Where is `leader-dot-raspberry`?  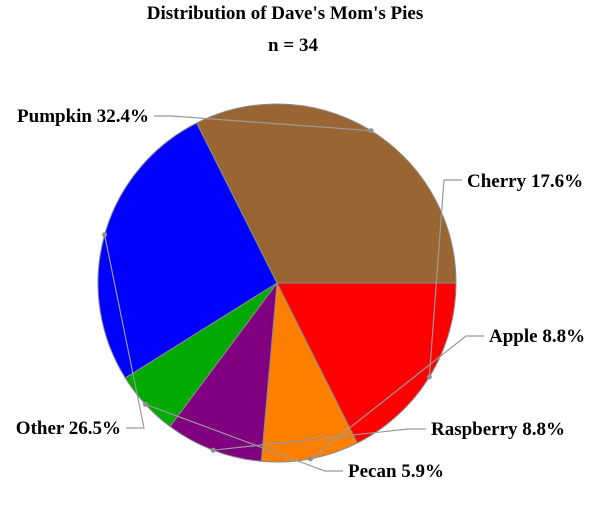
leader-dot-raspberry is located at coordinates (213, 450).